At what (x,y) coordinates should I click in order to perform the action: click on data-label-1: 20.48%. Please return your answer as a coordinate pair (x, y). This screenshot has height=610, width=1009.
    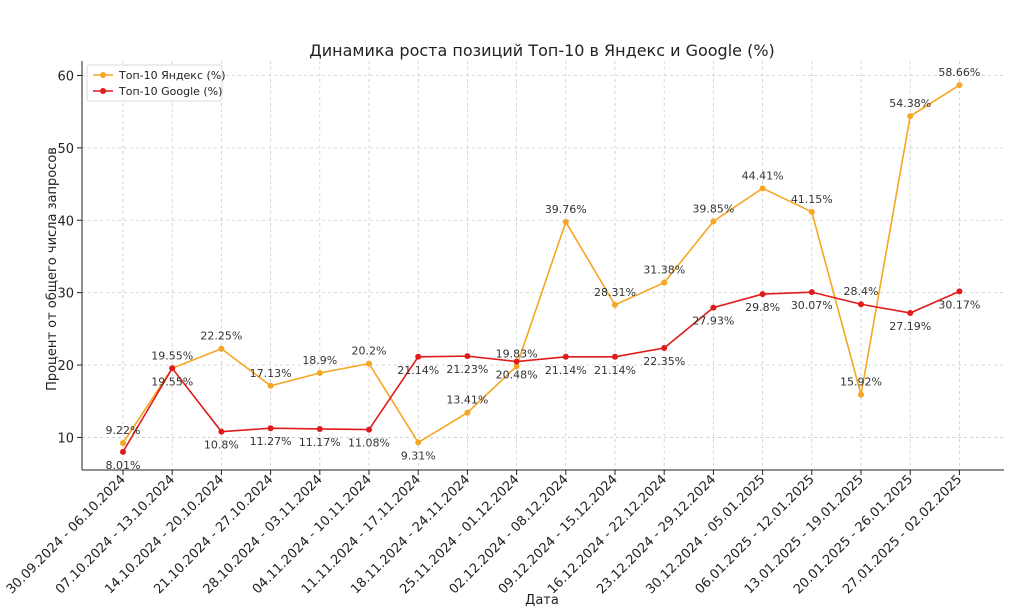
    Looking at the image, I should click on (517, 375).